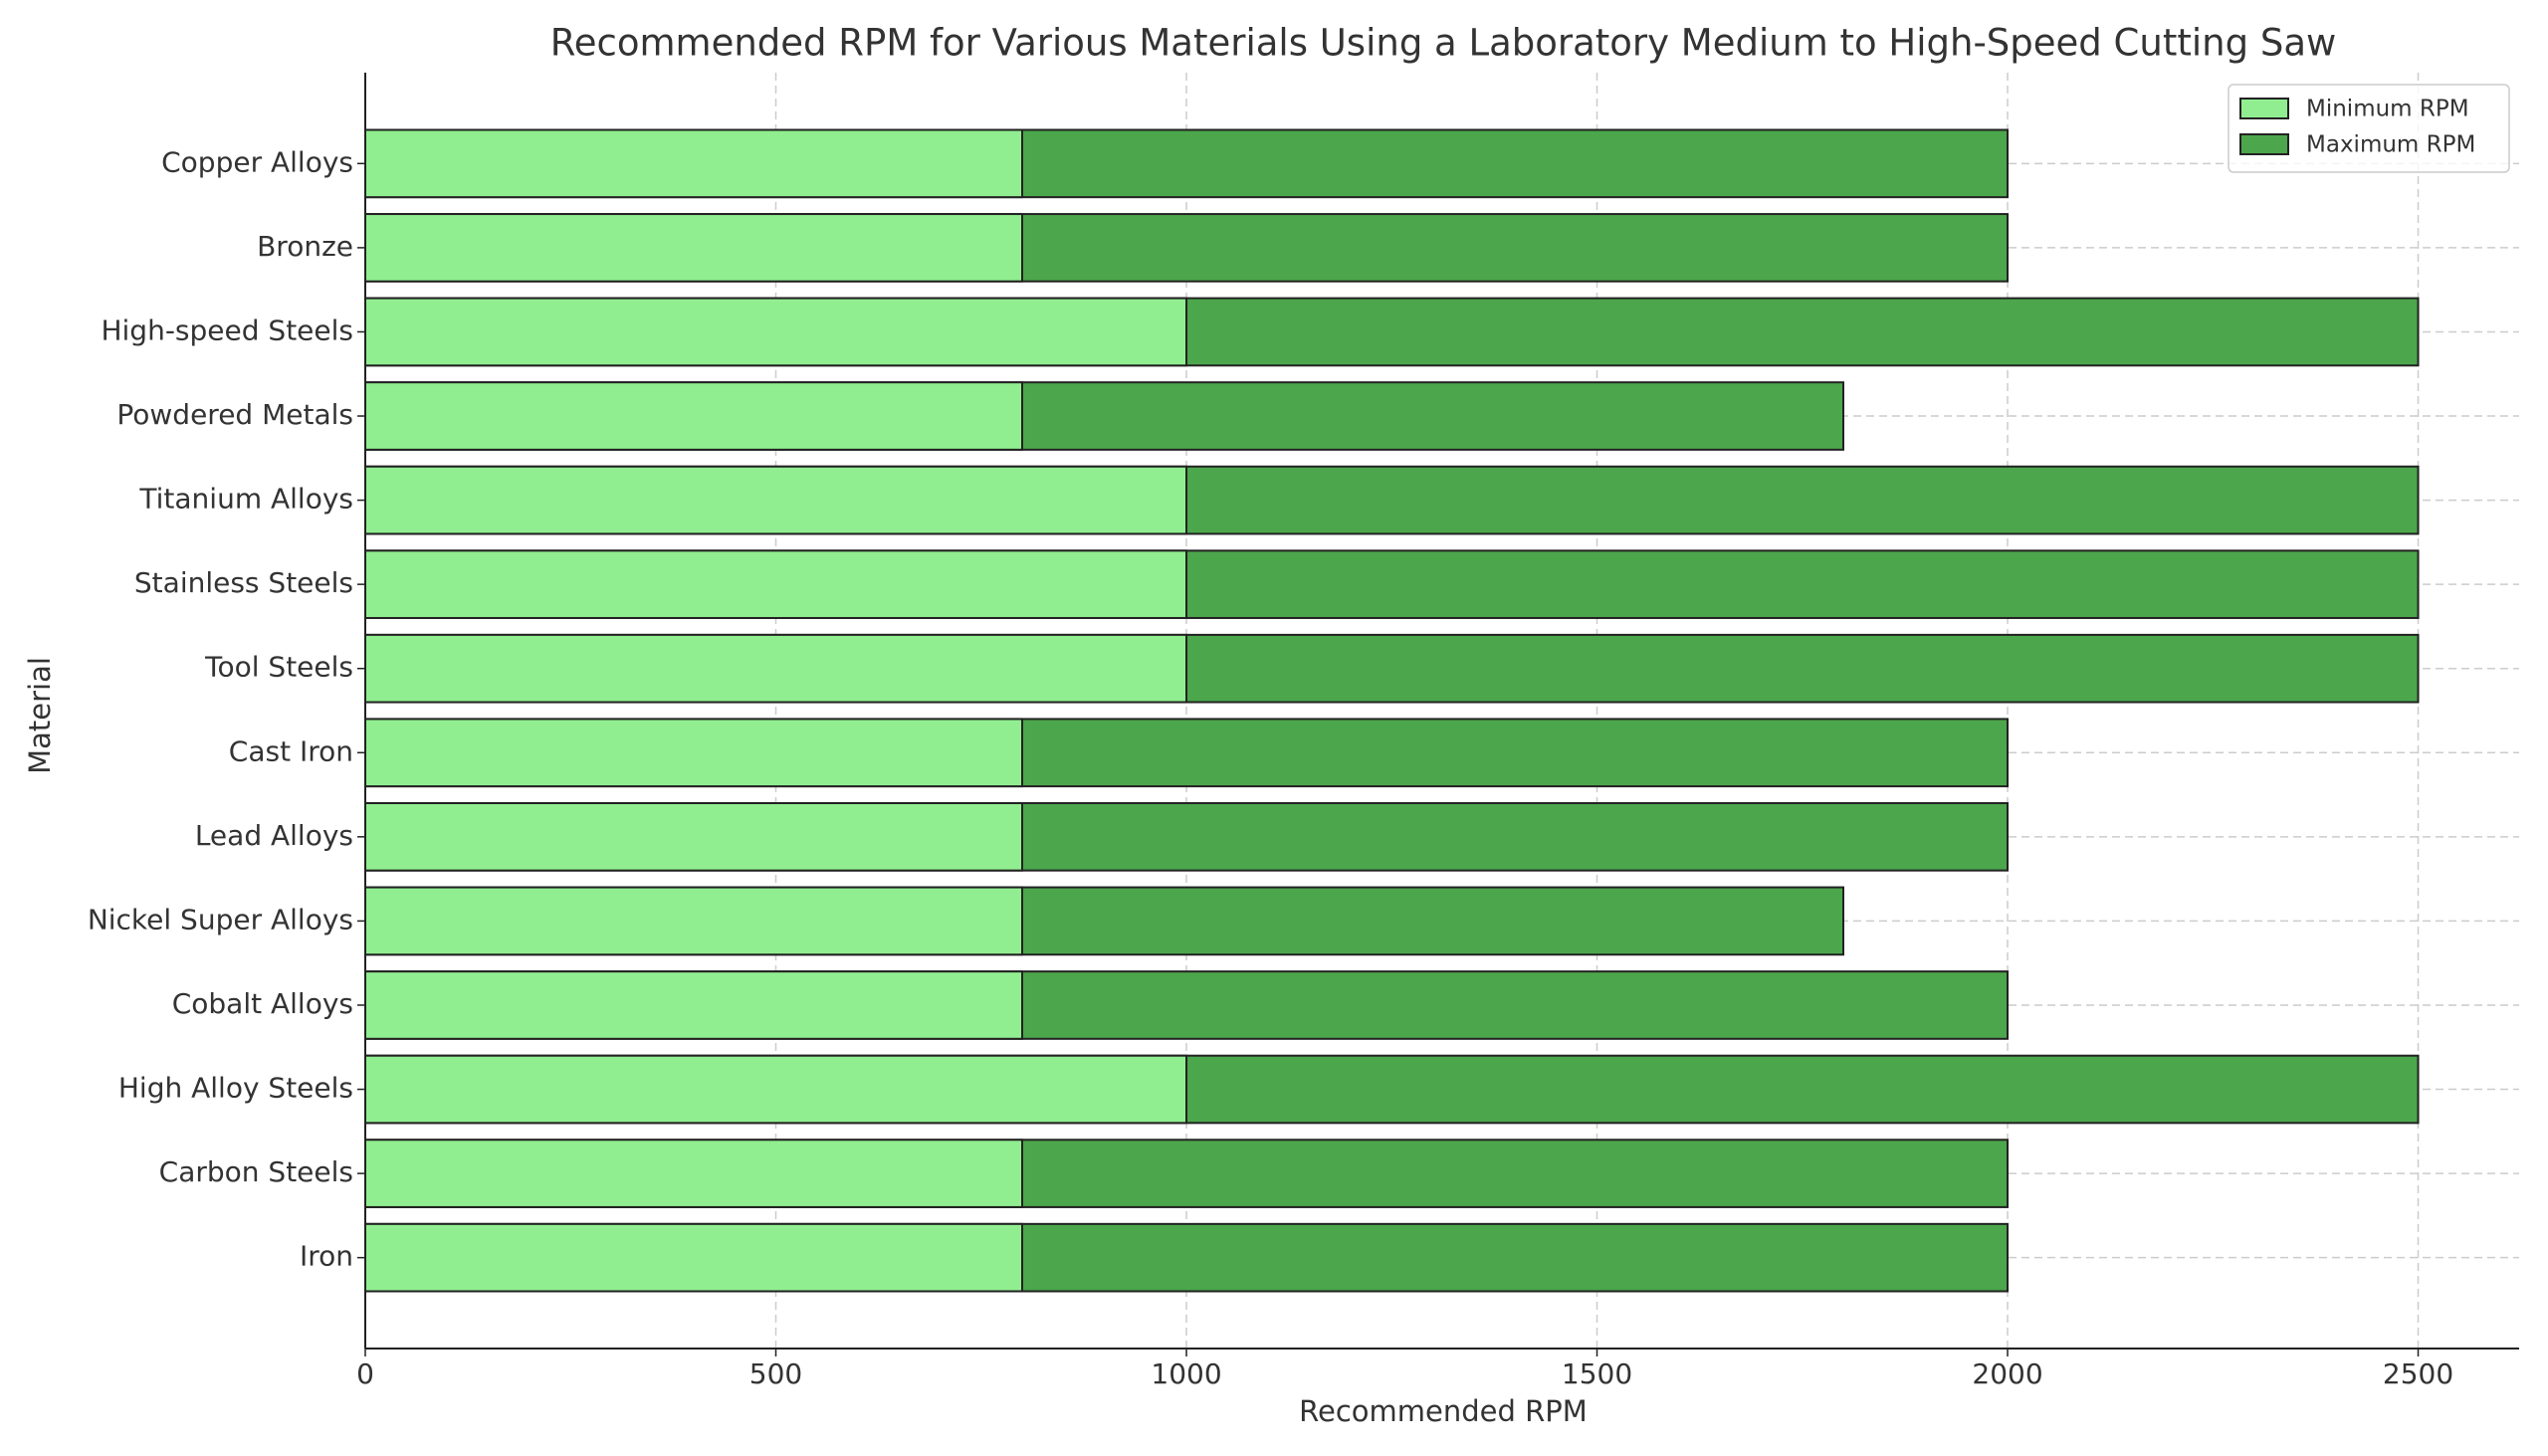 The width and height of the screenshot is (2548, 1456). I want to click on x-axis-label: Recommended RPM, so click(1443, 1411).